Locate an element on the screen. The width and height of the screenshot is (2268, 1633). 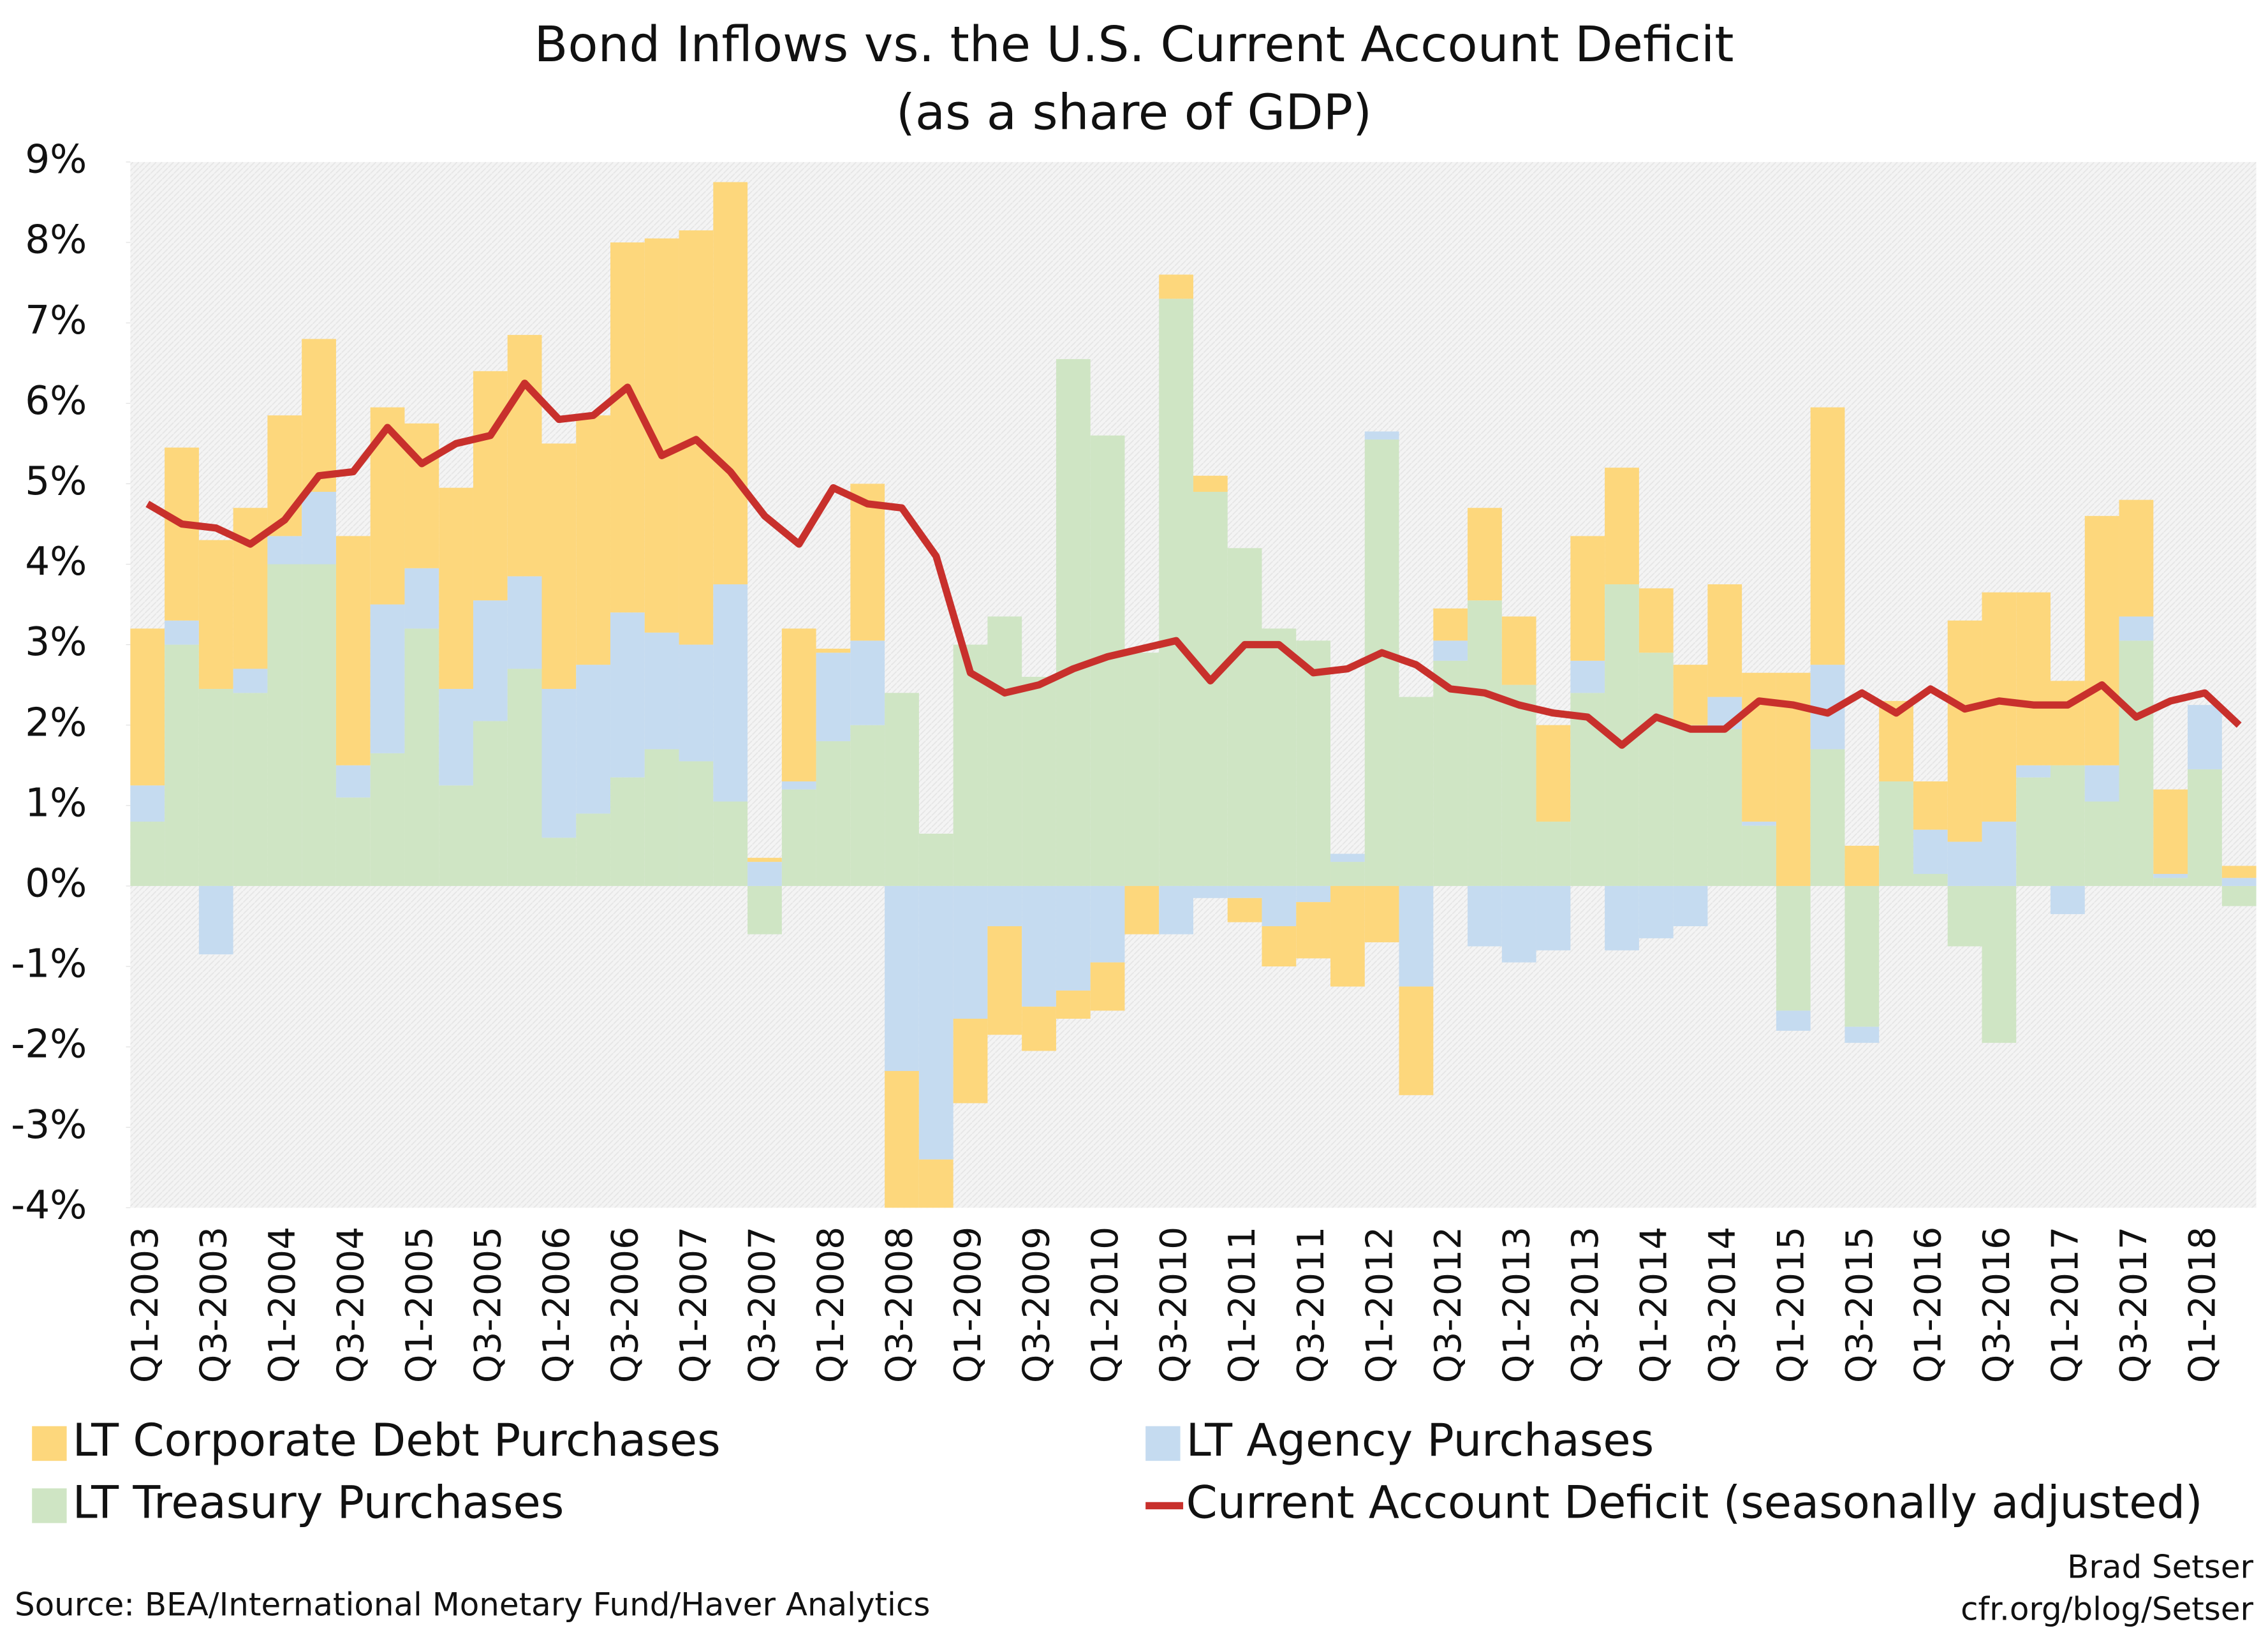
y-tick-label: 1% is located at coordinates (56, 802).